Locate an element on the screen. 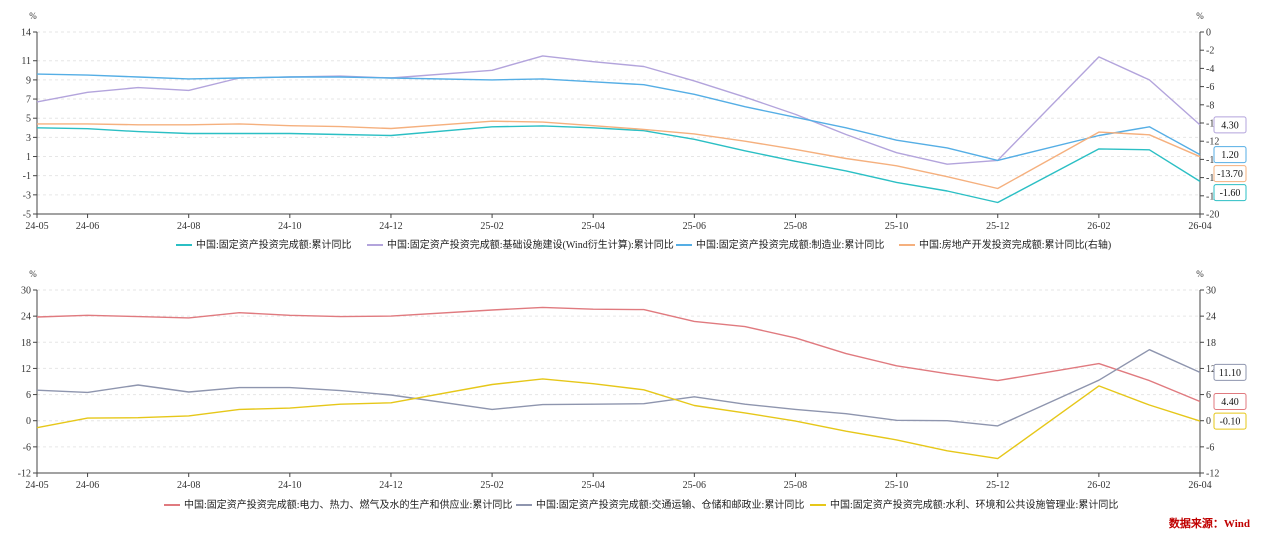 The image size is (1269, 541). y-tick-label-left: 1 is located at coordinates (28, 157).